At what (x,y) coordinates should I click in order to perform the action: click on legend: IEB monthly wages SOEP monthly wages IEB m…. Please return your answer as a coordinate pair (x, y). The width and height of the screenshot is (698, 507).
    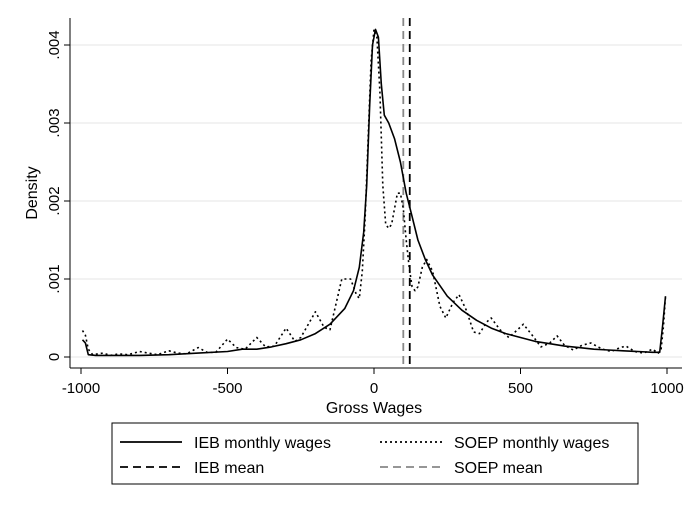
    Looking at the image, I should click on (375, 453).